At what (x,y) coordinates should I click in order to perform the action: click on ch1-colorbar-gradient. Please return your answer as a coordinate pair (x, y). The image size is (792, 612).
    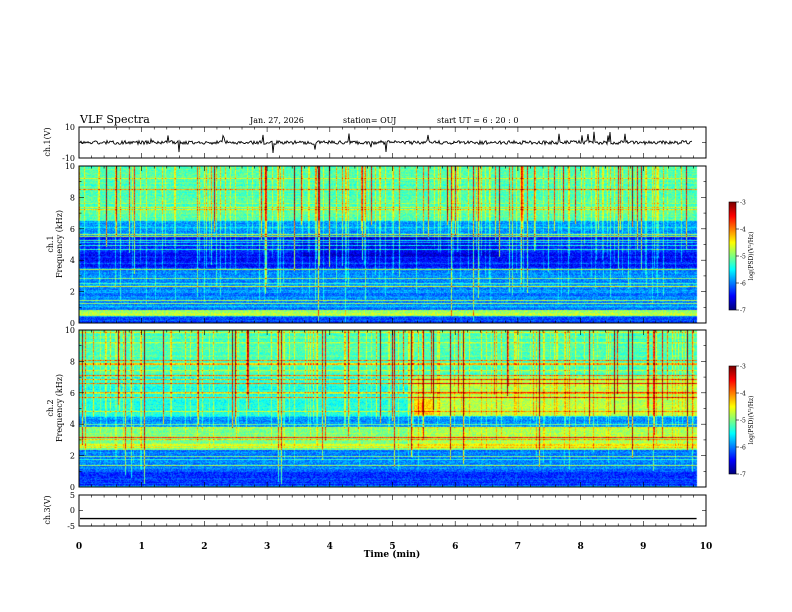
    Looking at the image, I should click on (732, 256).